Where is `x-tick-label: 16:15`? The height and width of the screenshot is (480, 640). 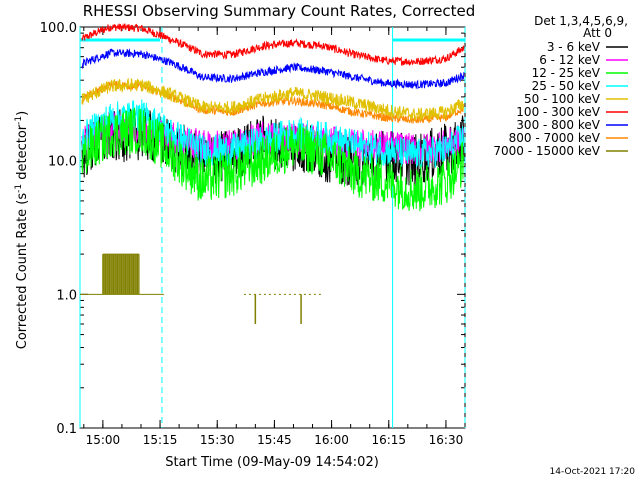
x-tick-label: 16:15 is located at coordinates (388, 440).